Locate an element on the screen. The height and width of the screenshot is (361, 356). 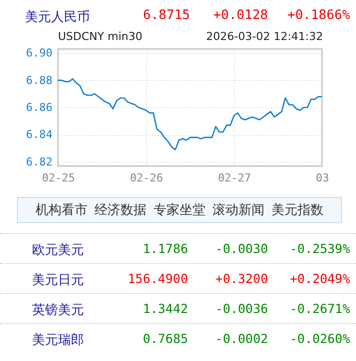
text: 美元人民币 is located at coordinates (57, 17).